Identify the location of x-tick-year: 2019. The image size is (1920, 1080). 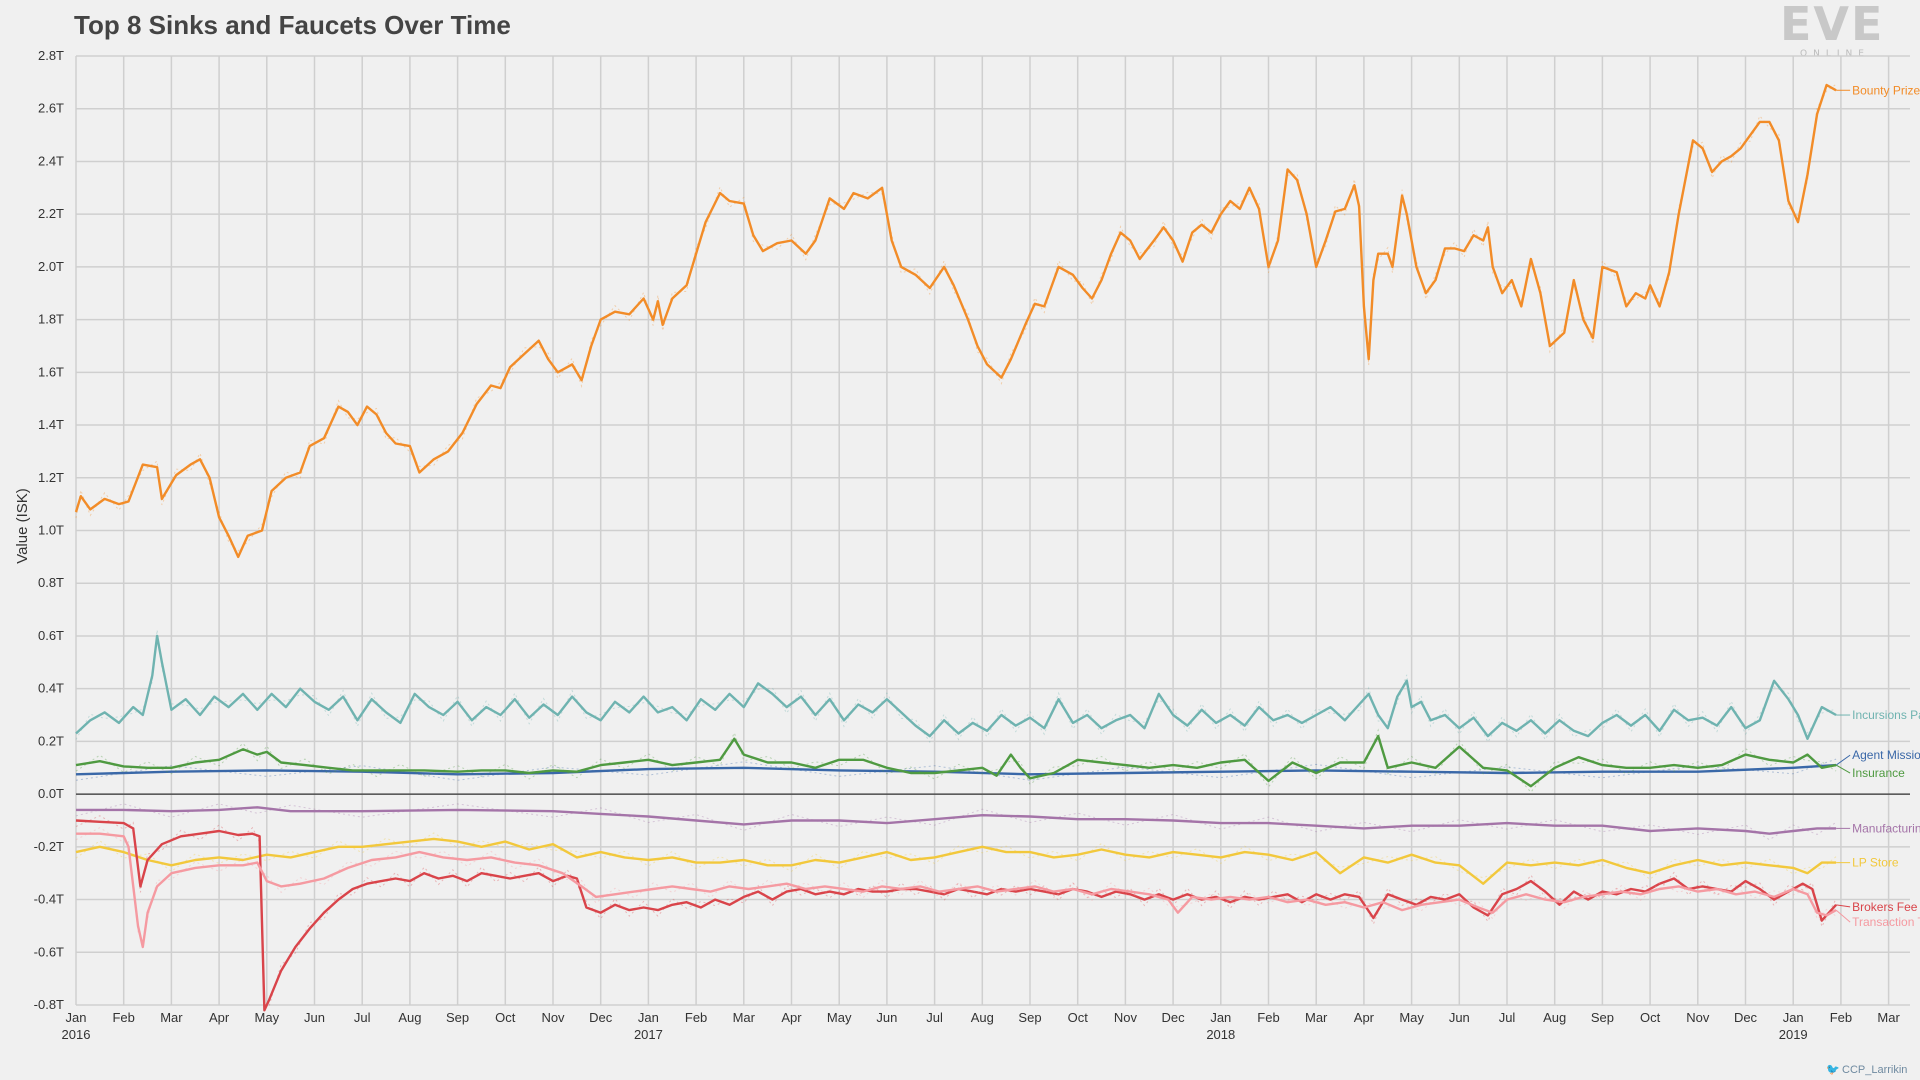
(1793, 1034).